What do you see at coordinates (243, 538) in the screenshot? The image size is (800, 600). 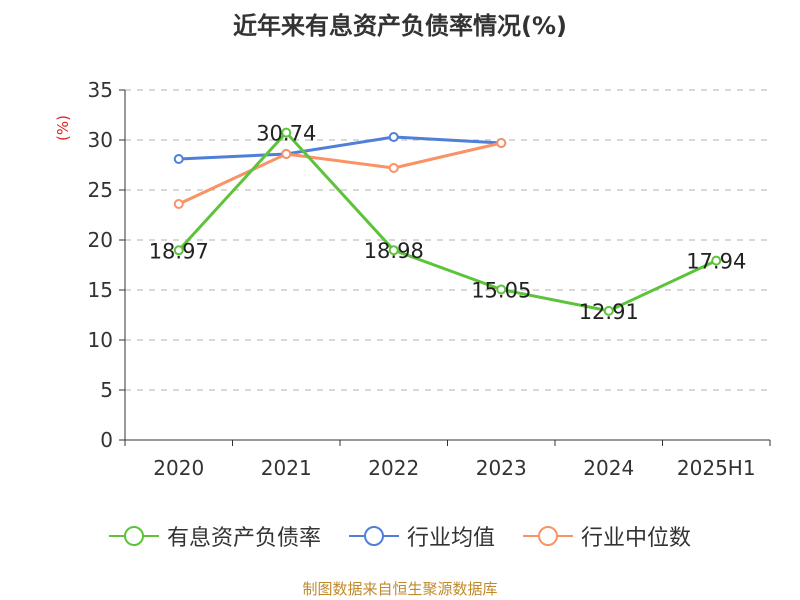 I see `legend-label-series1: 有息资产负债率` at bounding box center [243, 538].